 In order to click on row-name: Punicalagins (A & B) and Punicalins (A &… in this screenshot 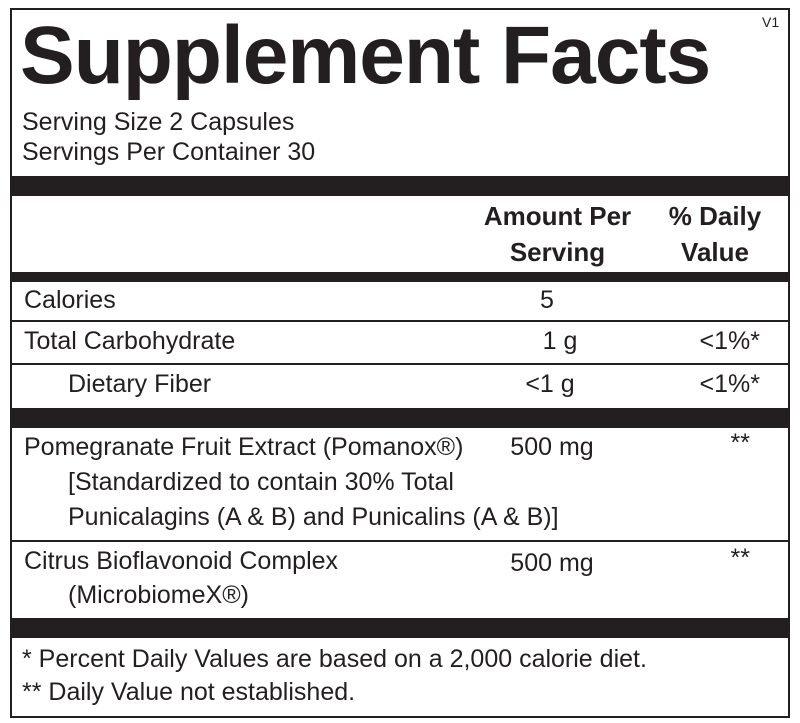, I will do `click(313, 517)`.